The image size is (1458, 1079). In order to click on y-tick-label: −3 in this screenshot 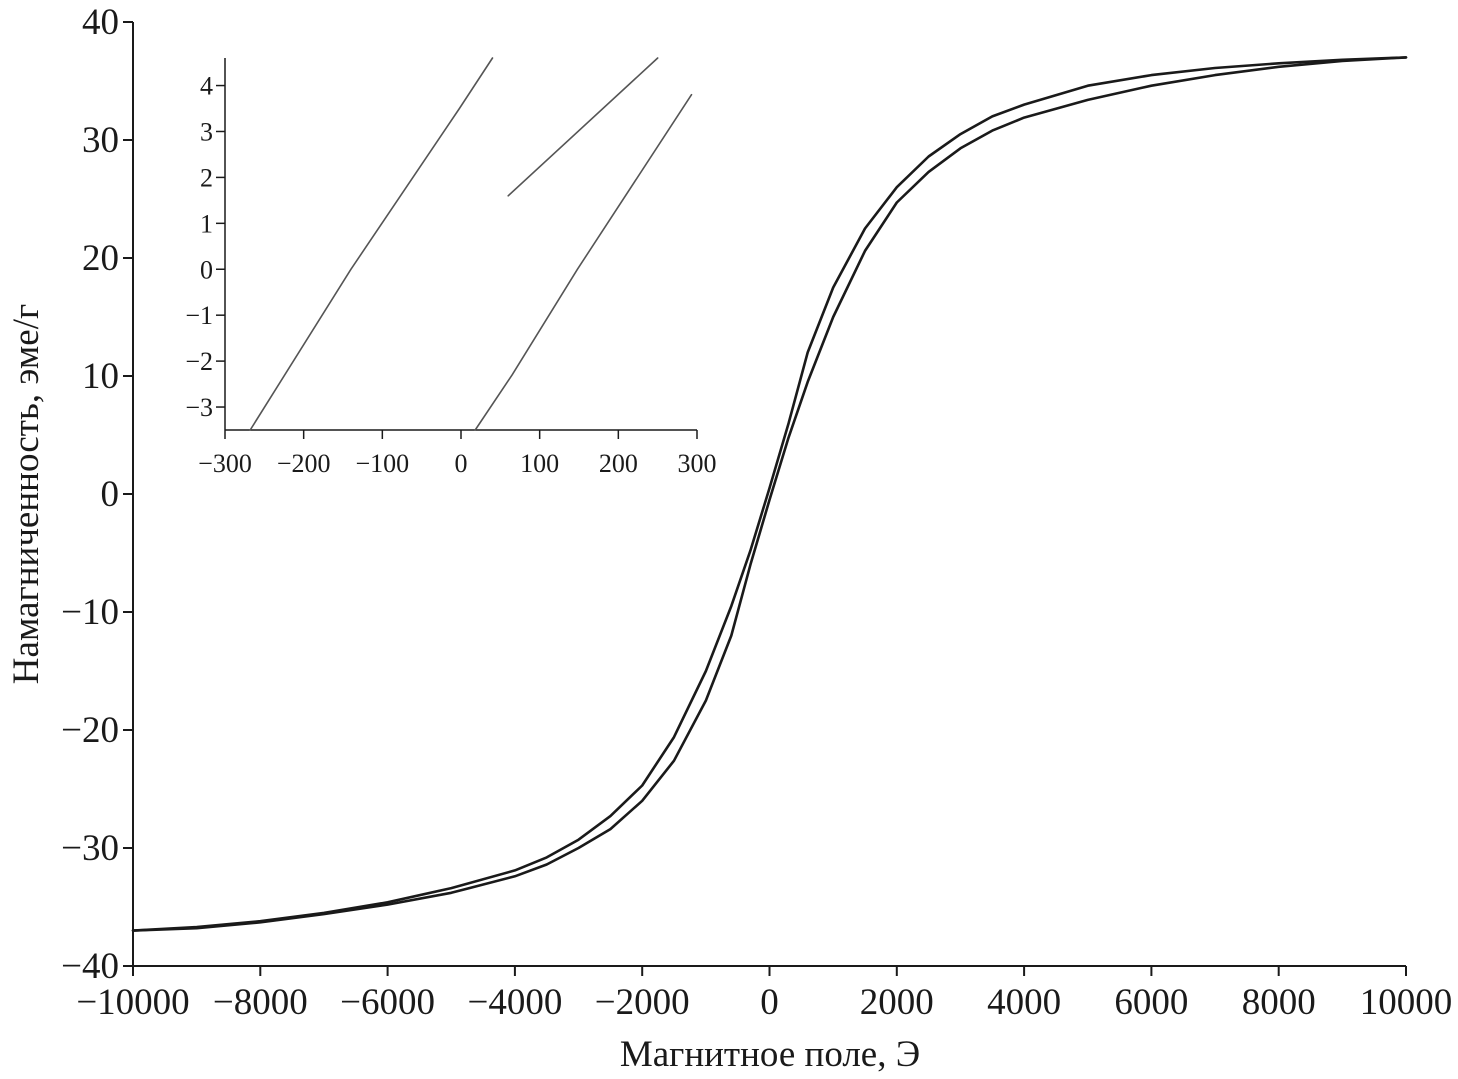, I will do `click(199, 407)`.